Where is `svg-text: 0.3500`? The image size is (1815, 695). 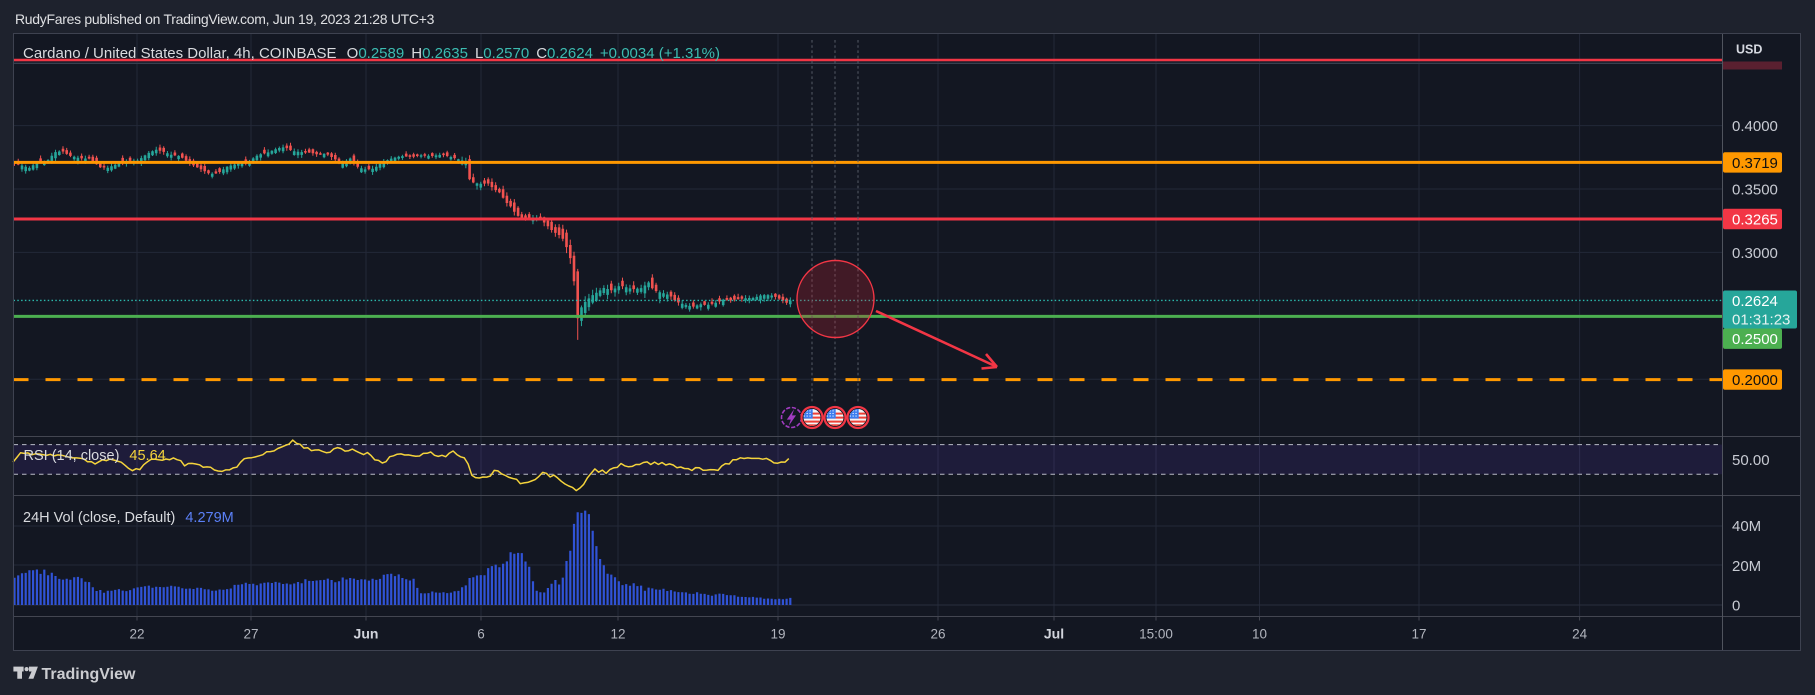
svg-text: 0.3500 is located at coordinates (1755, 189).